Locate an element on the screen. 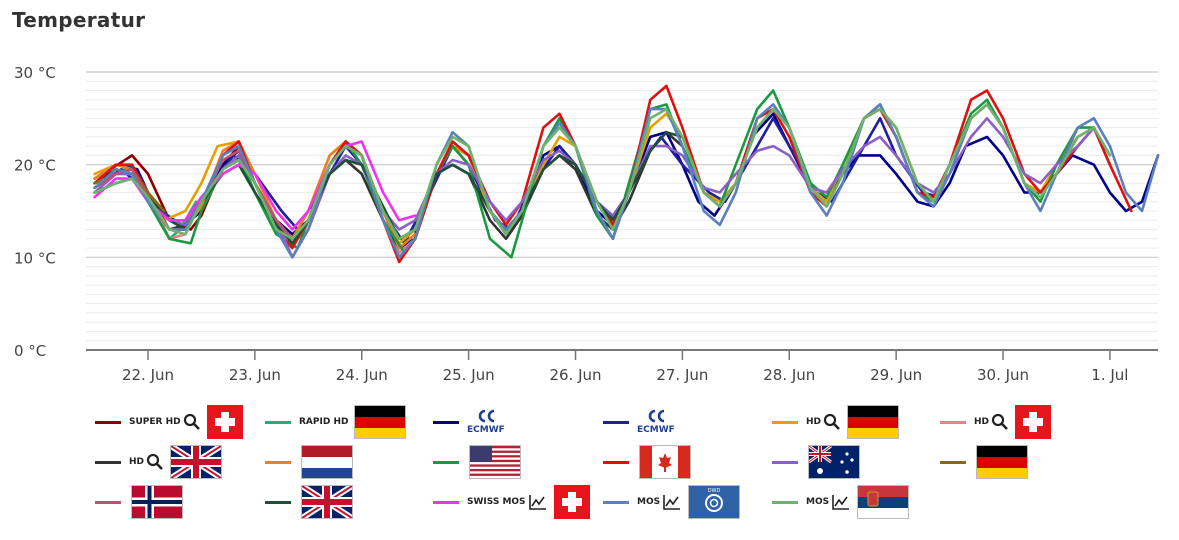 The width and height of the screenshot is (1179, 540). chart-title: Temperatur is located at coordinates (79, 20).